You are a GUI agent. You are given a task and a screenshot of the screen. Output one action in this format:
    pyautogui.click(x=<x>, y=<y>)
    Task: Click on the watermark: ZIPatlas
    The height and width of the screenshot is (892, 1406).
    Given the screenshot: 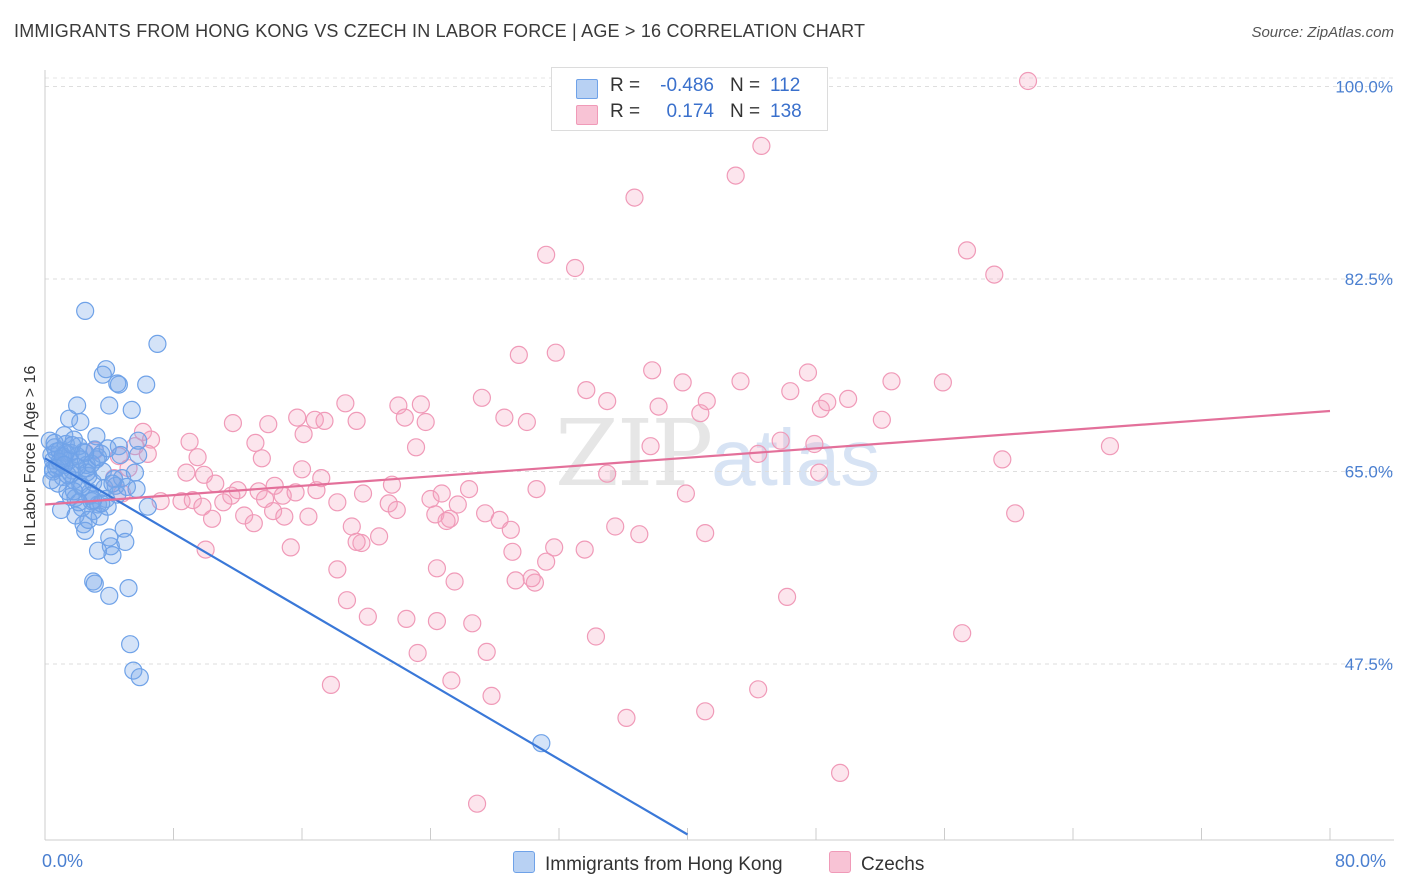 What is the action you would take?
    pyautogui.click(x=717, y=453)
    